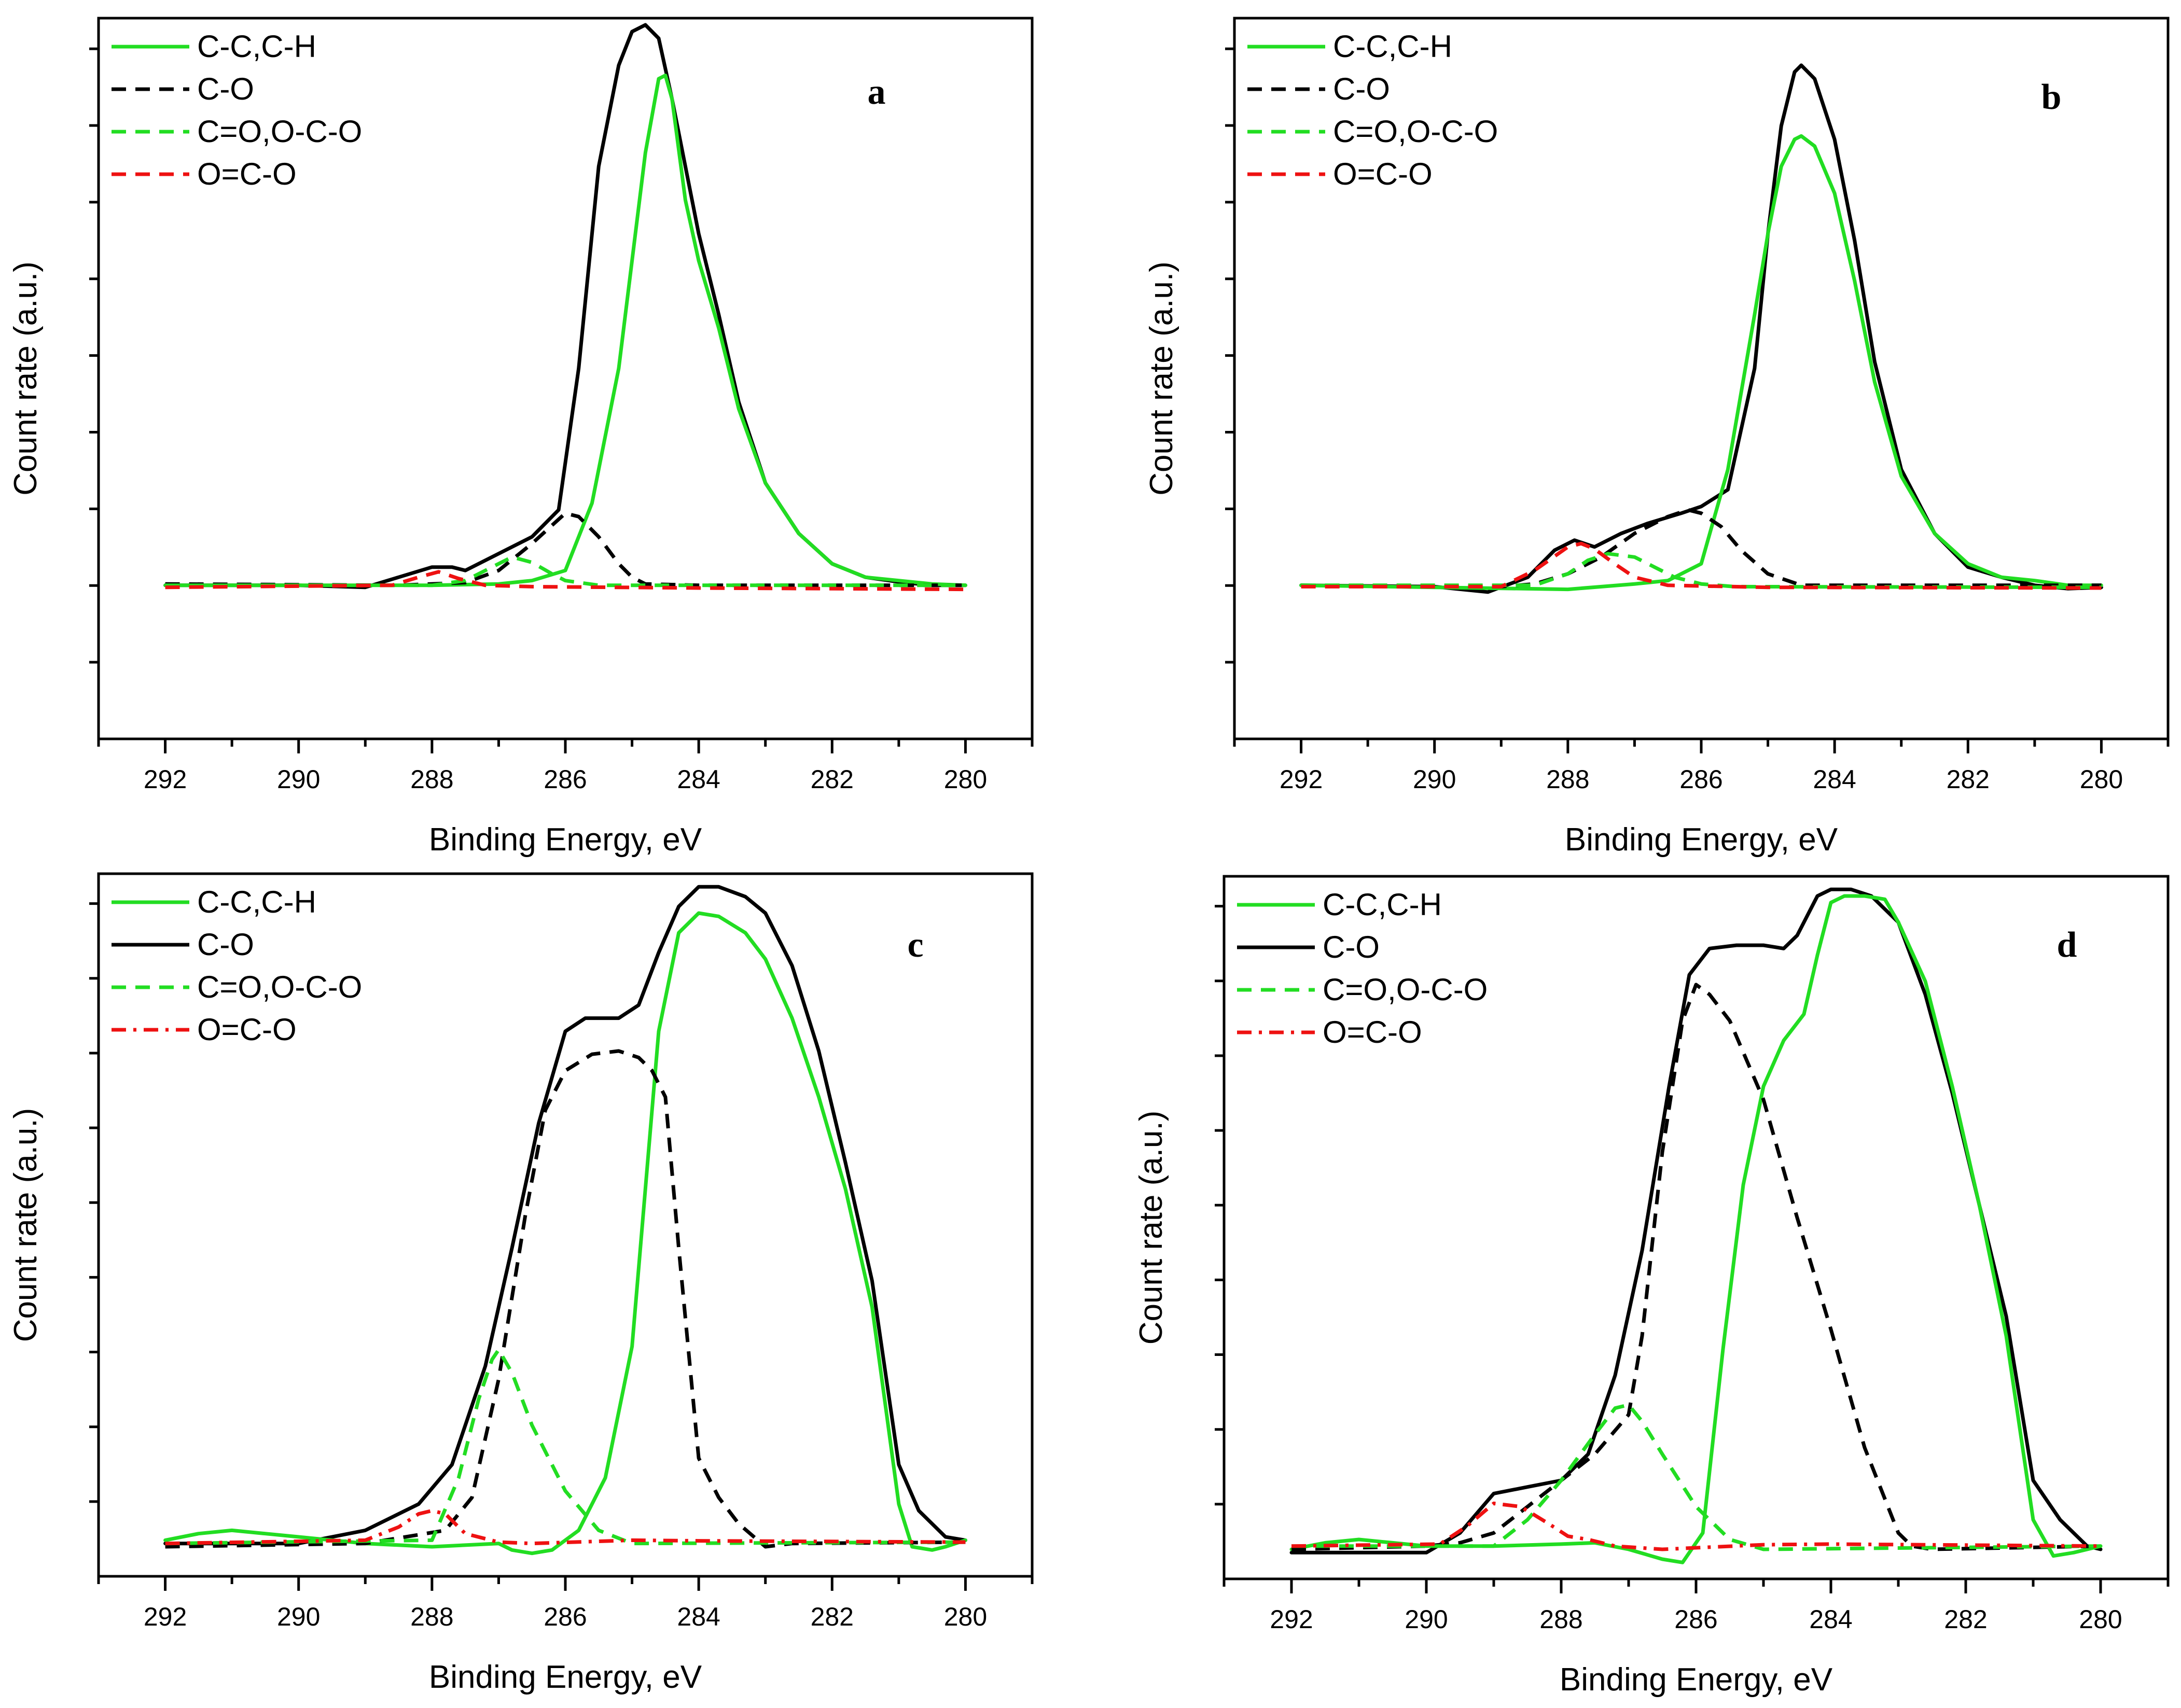  What do you see at coordinates (2067, 945) in the screenshot?
I see `panel-label: d` at bounding box center [2067, 945].